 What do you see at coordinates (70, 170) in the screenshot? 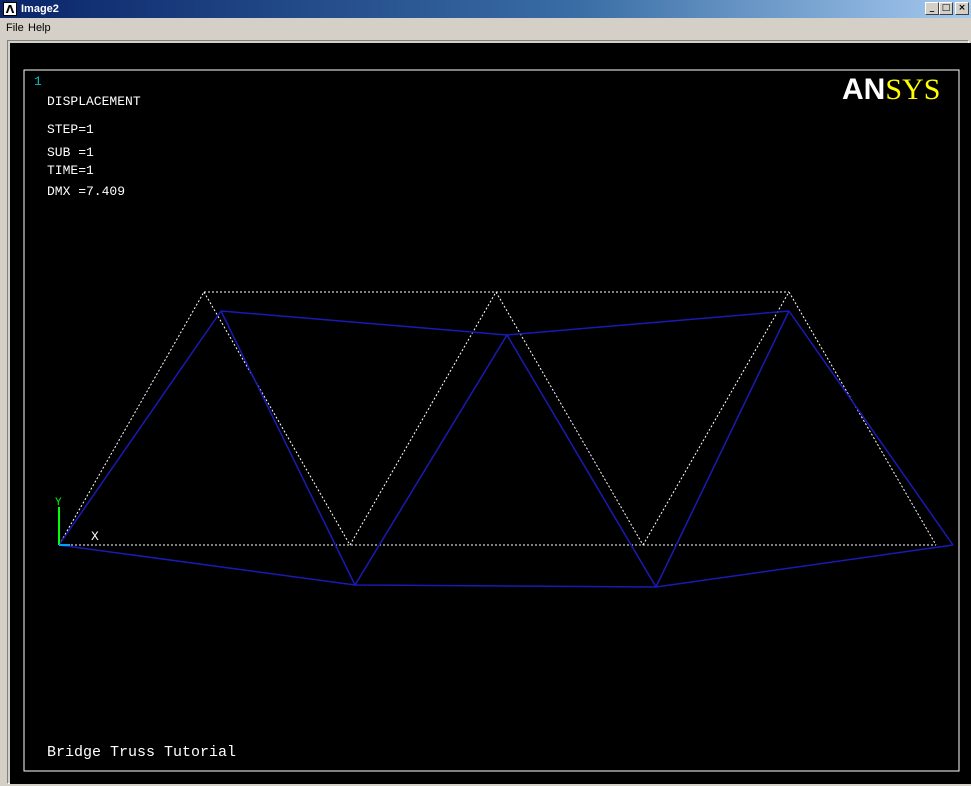
I see `time-label: TIME=1` at bounding box center [70, 170].